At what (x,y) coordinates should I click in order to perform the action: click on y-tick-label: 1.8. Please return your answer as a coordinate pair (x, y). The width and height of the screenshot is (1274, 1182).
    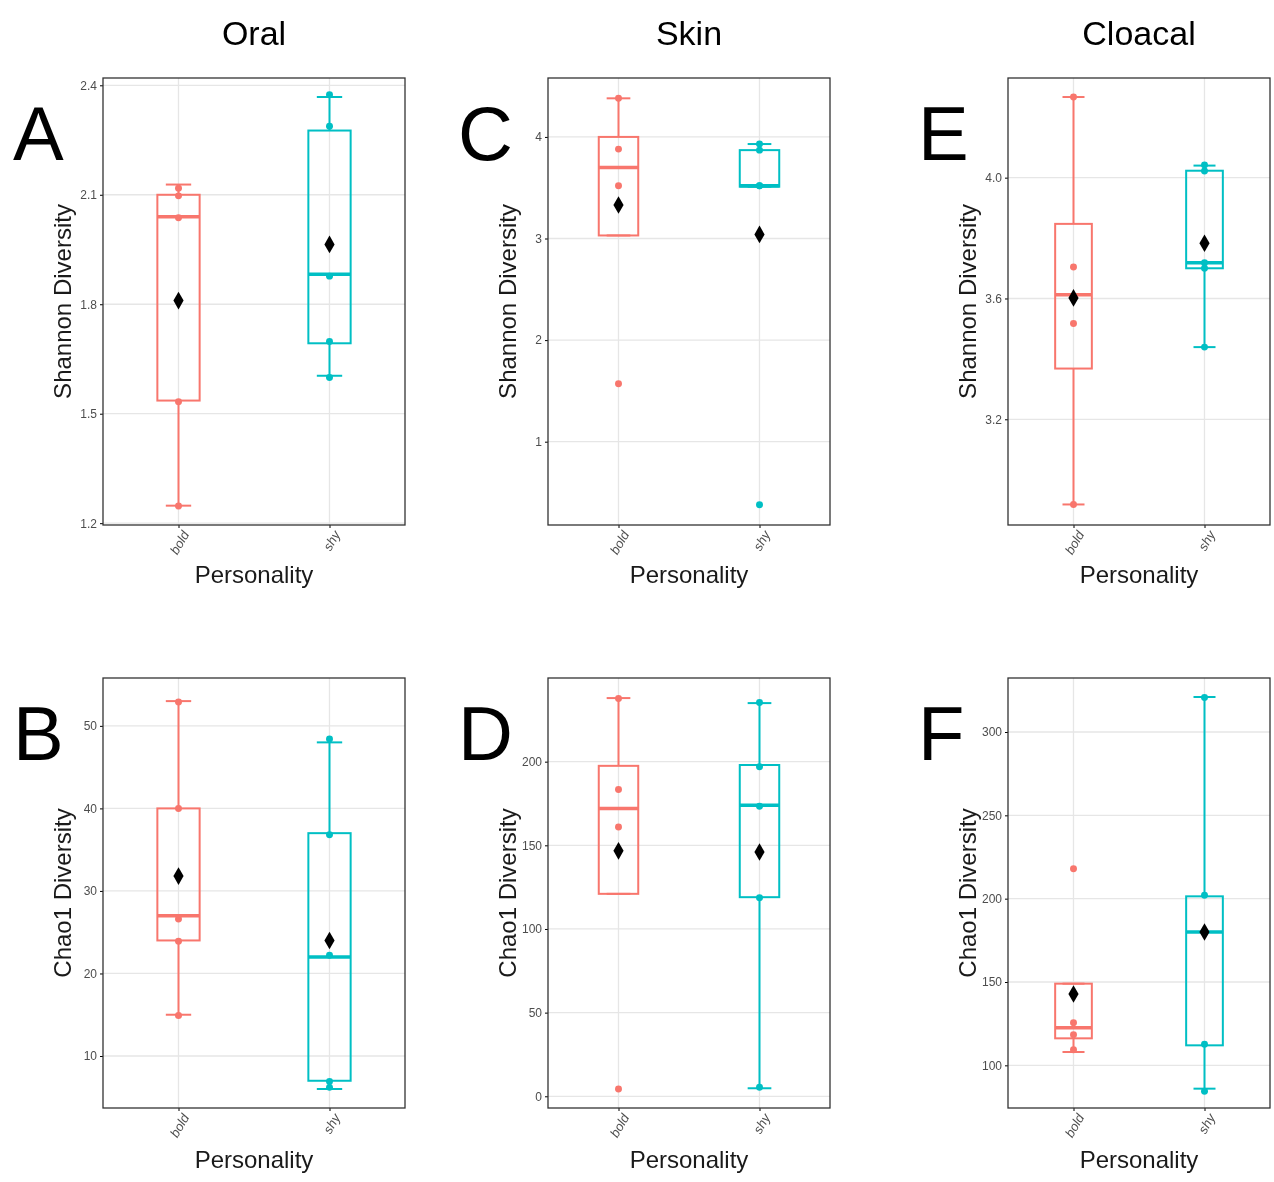
    Looking at the image, I should click on (89, 304).